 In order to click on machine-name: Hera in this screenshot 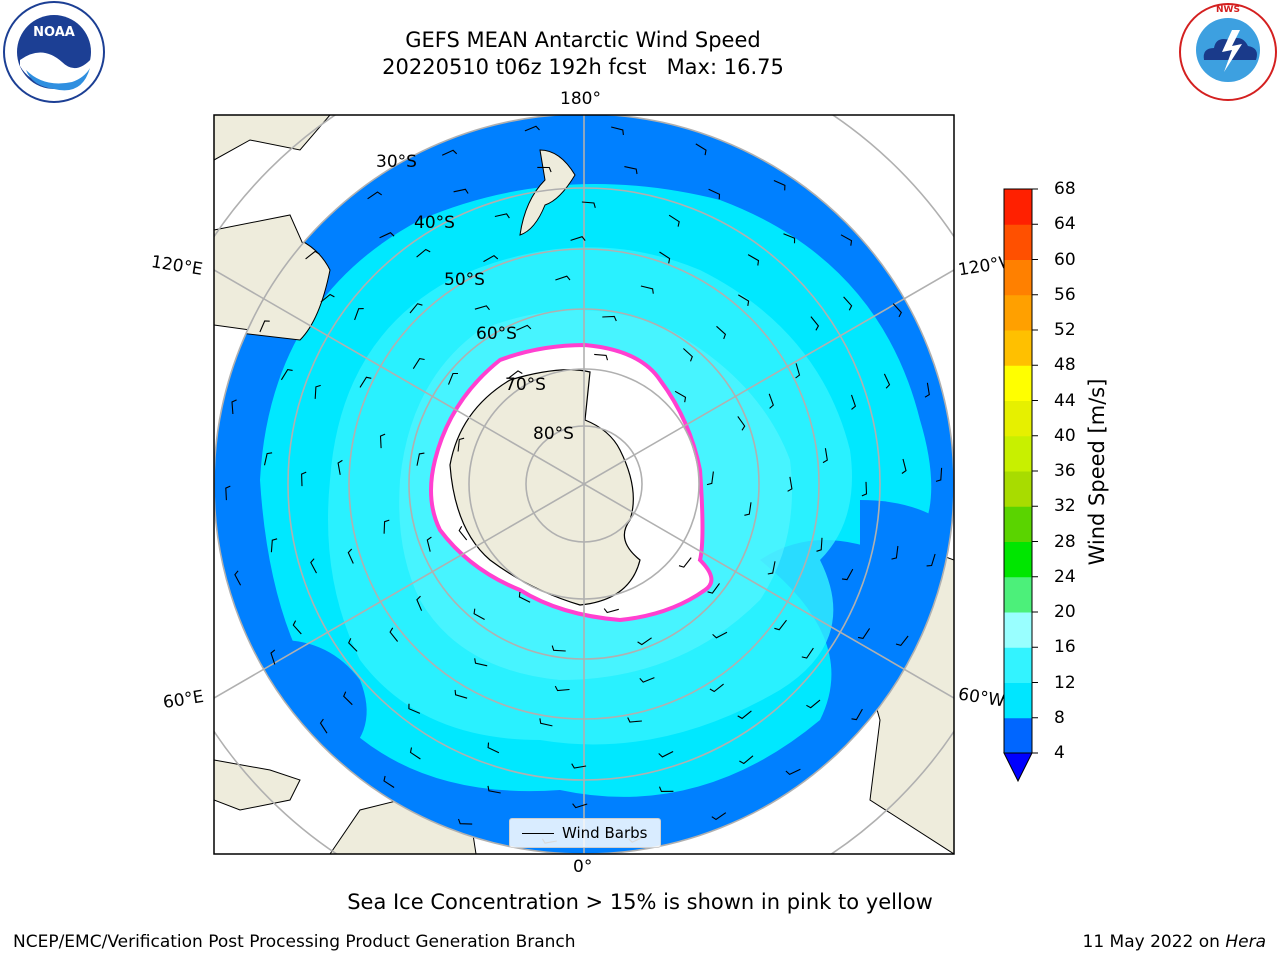, I will do `click(1245, 942)`.